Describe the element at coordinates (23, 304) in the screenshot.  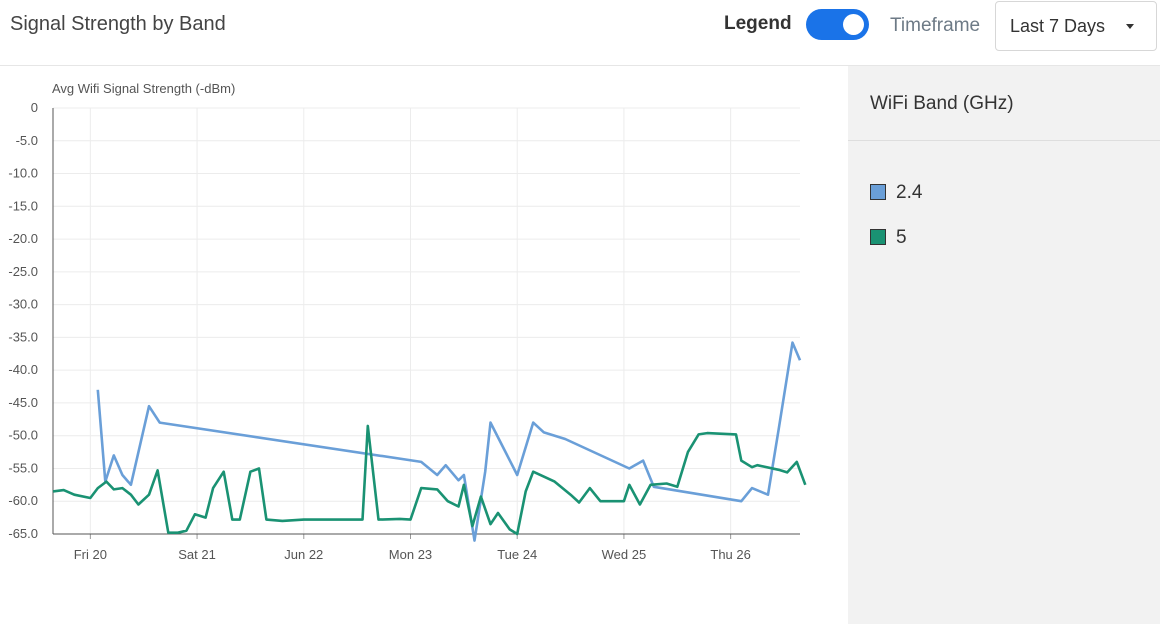
I see `y-tick-label: -30.0` at that location.